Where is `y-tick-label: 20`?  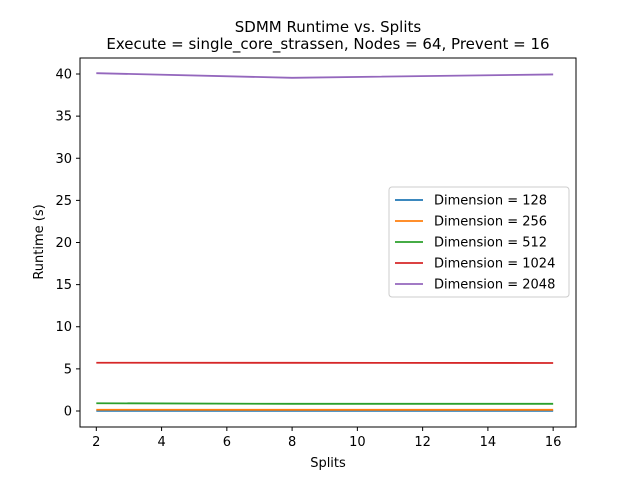 y-tick-label: 20 is located at coordinates (63, 243).